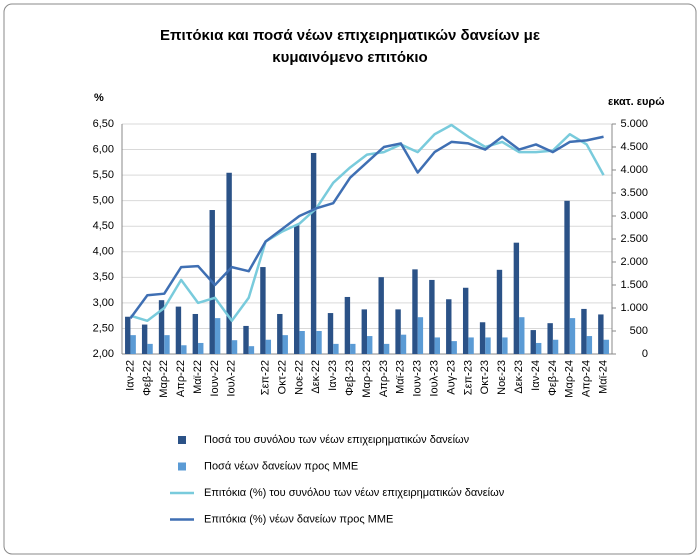 Image resolution: width=700 pixels, height=560 pixels. Describe the element at coordinates (181, 378) in the screenshot. I see `x-tick-label: Απρ-22` at that location.